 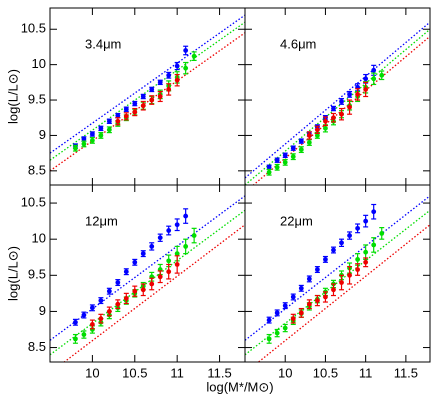 What do you see at coordinates (239, 386) in the screenshot?
I see `x-axis-label: log(M*/M⊙)` at bounding box center [239, 386].